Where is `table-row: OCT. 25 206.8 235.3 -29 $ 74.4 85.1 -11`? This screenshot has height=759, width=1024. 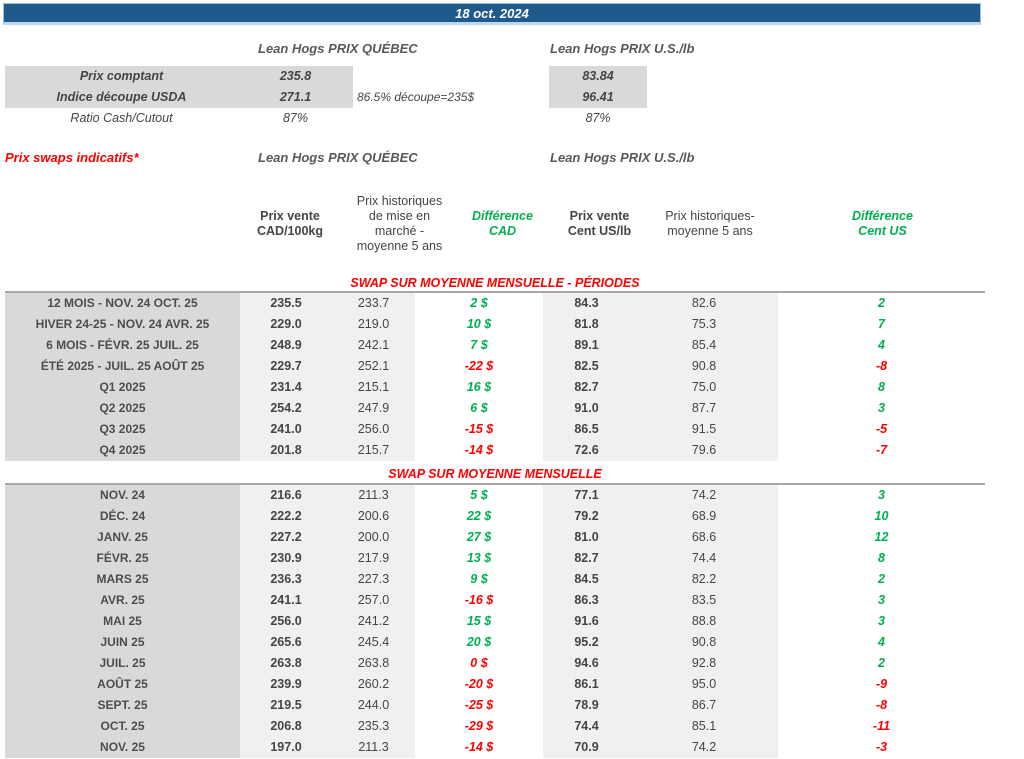
table-row: OCT. 25 206.8 235.3 -29 $ 74.4 85.1 -11 is located at coordinates (495, 726).